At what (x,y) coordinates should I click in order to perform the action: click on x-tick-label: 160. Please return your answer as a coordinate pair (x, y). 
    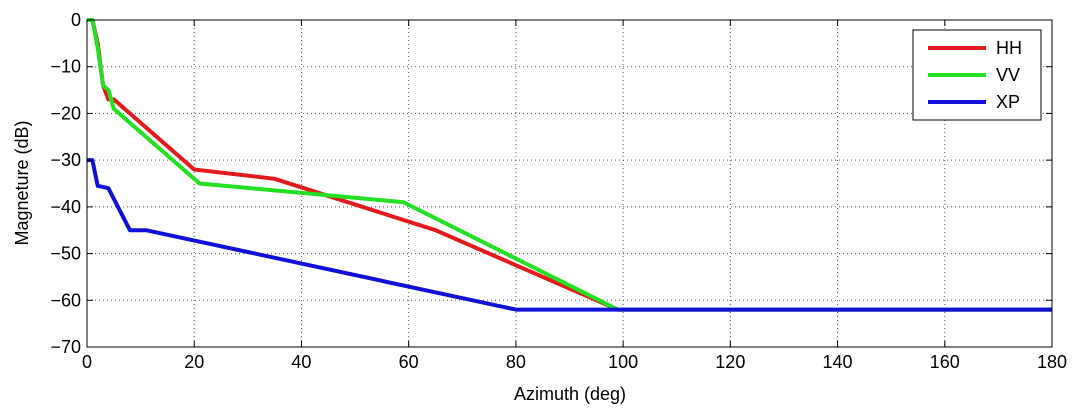
    Looking at the image, I should click on (945, 362).